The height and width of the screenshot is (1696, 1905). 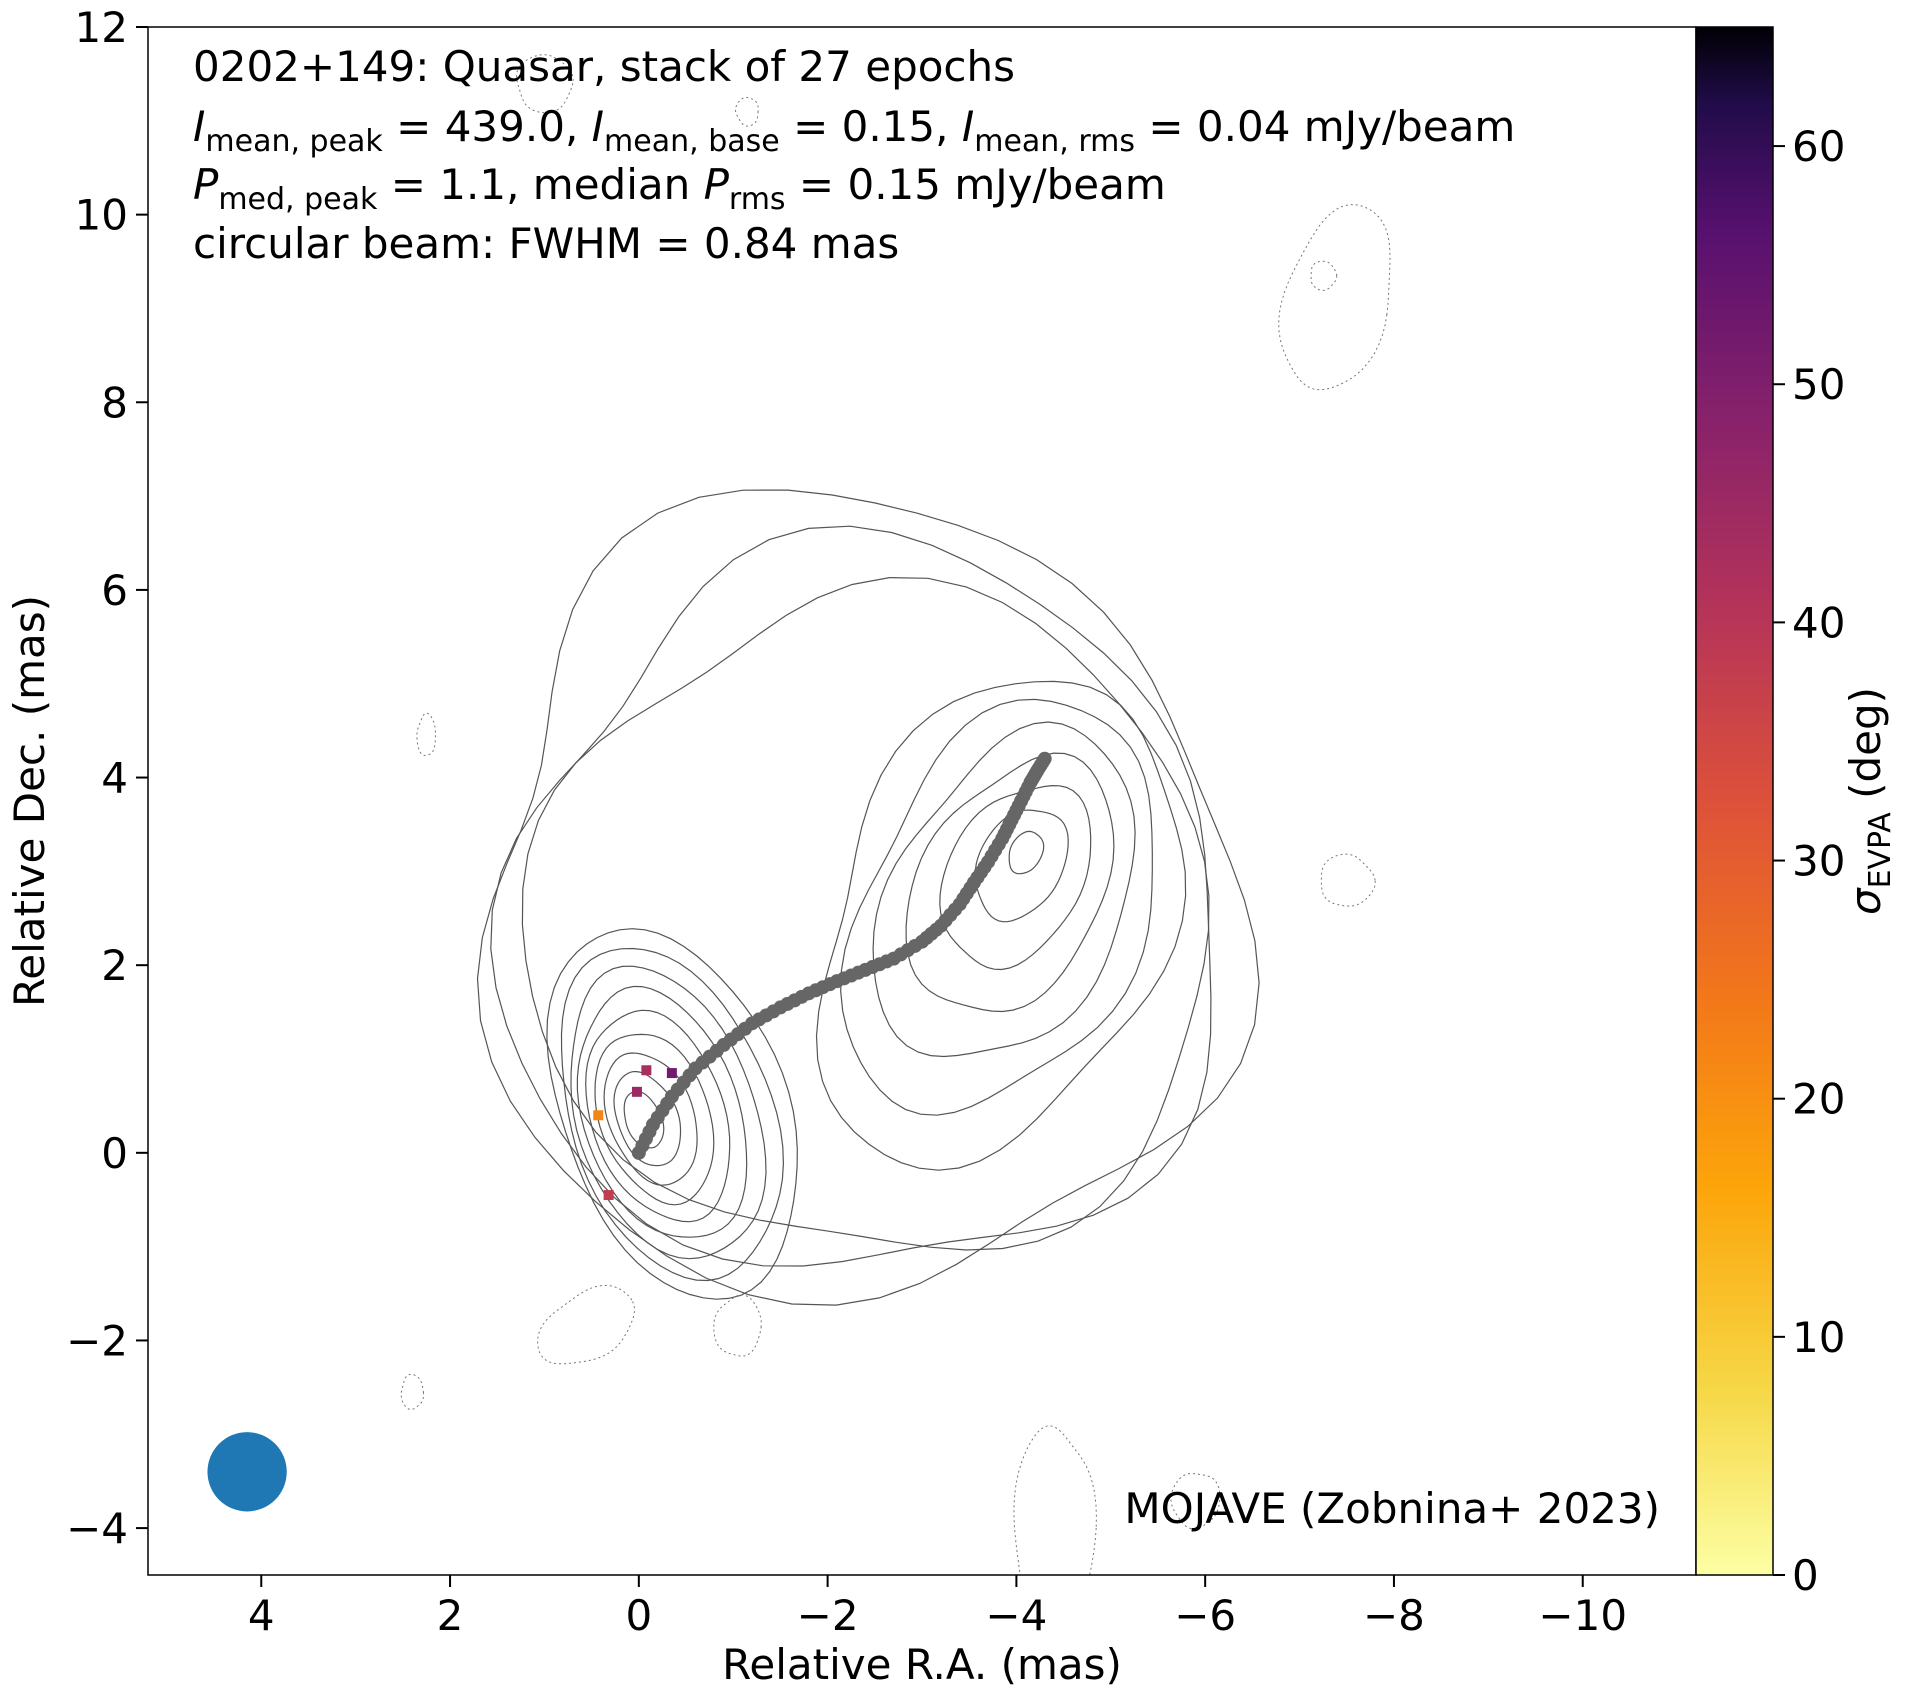 What do you see at coordinates (97, 1528) in the screenshot?
I see `y-tick-label: −4` at bounding box center [97, 1528].